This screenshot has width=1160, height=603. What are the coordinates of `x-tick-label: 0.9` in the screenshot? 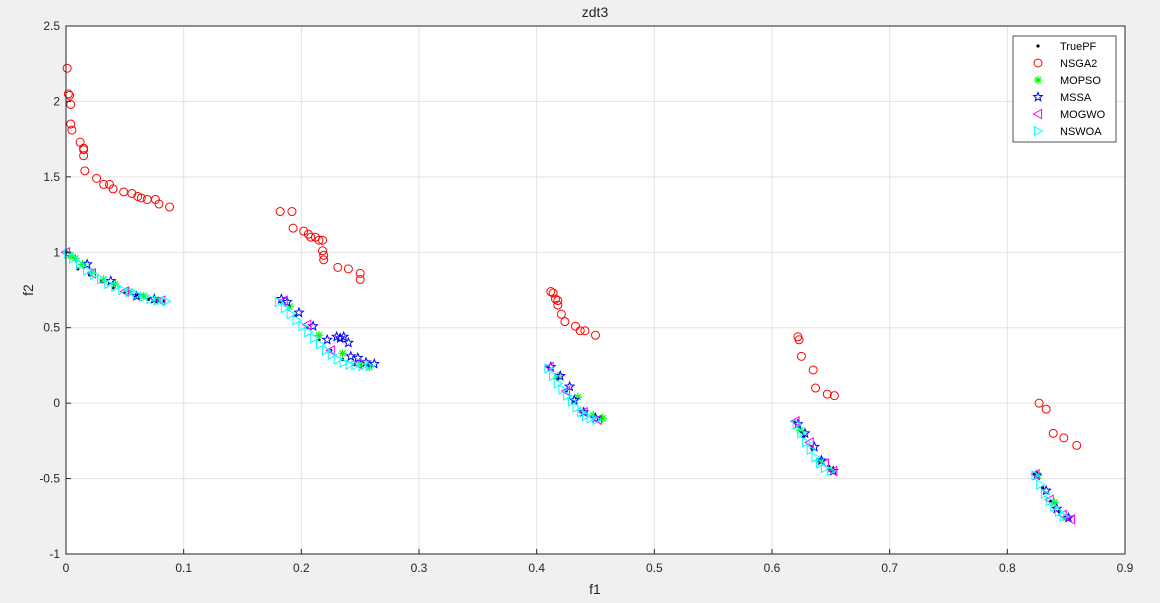 It's located at (1125, 568).